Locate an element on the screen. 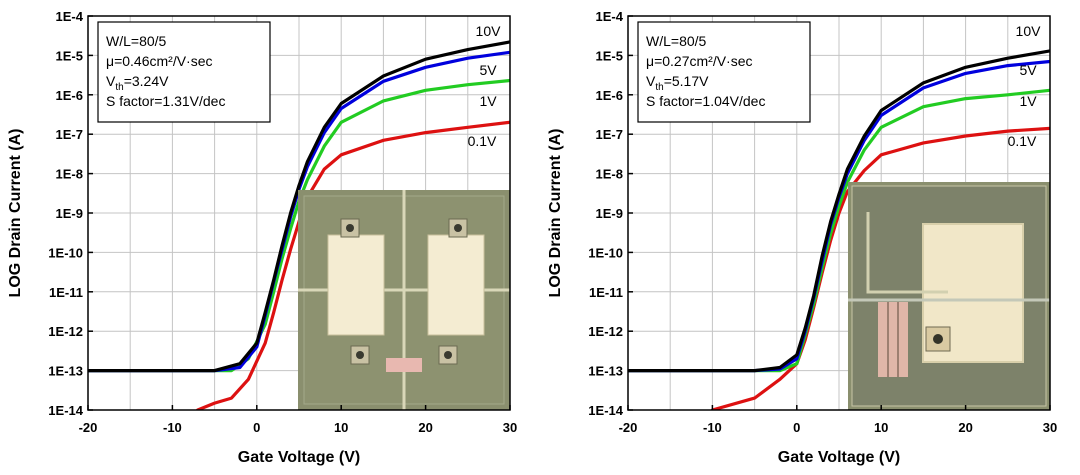 The width and height of the screenshot is (1080, 475). annotation-mobility: μ=0.27cm²/V·sec is located at coordinates (699, 61).